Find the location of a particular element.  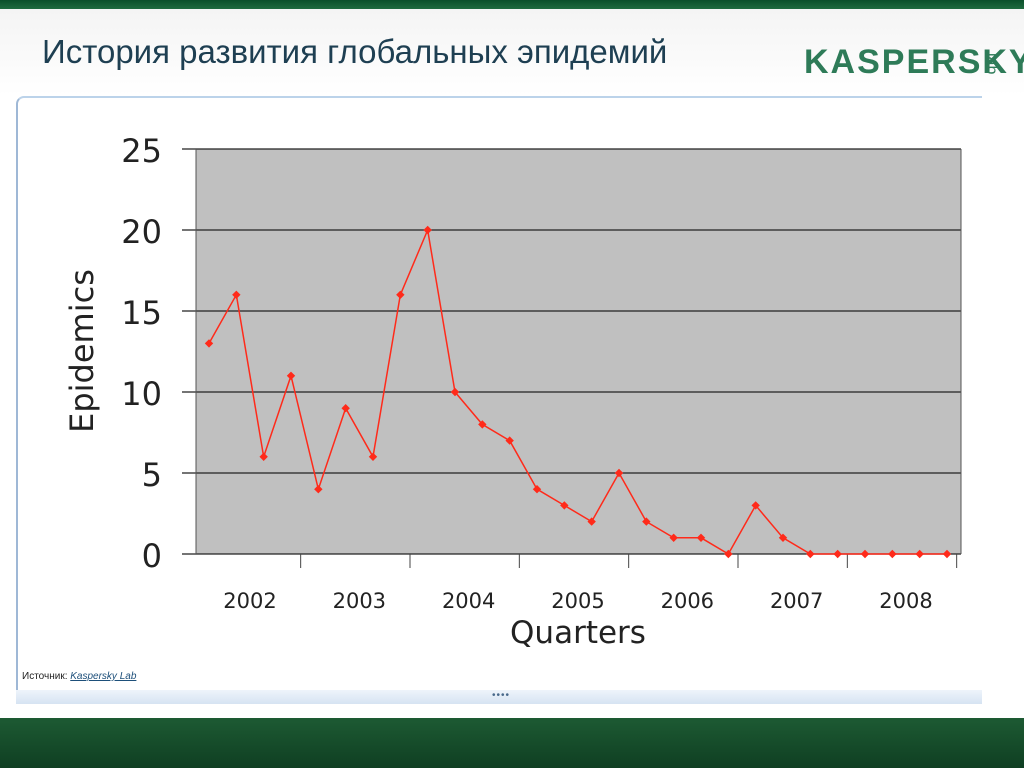

y-tick-label: 10 is located at coordinates (141, 394).